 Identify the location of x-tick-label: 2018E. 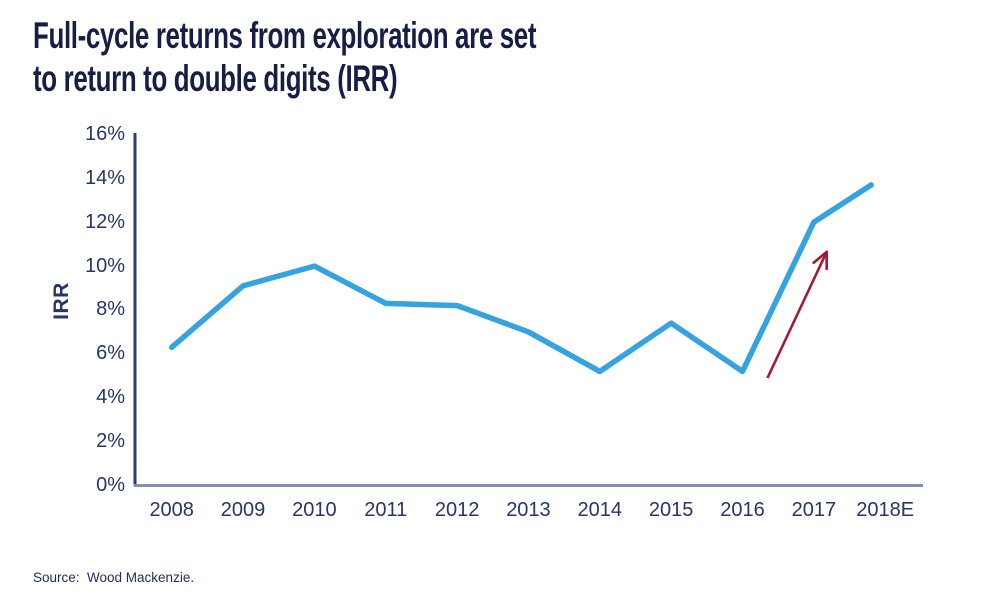
(885, 510).